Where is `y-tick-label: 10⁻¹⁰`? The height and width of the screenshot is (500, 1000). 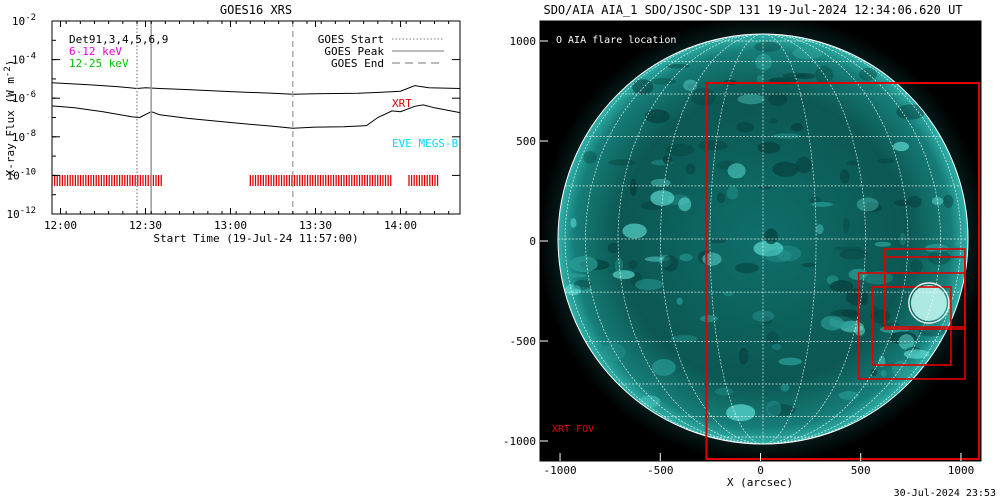
y-tick-label: 10⁻¹⁰ is located at coordinates (21, 174).